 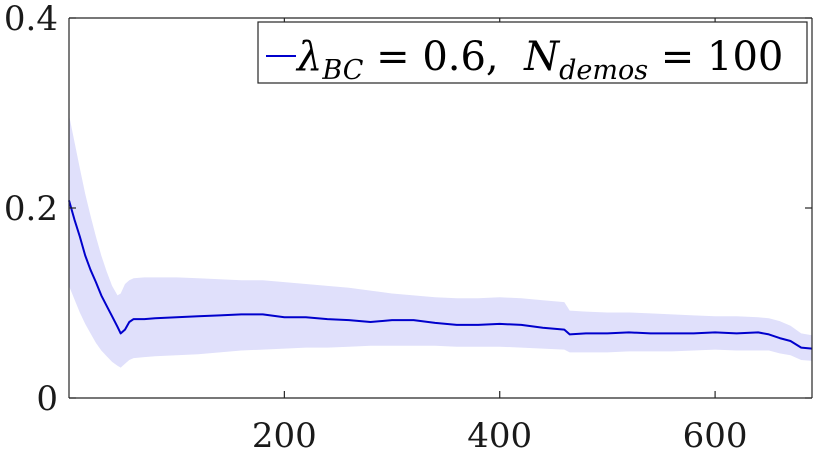 I want to click on legend-box, so click(x=532, y=52).